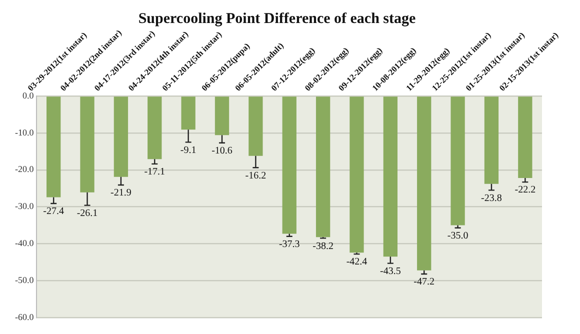 This screenshot has height=334, width=580. What do you see at coordinates (53, 212) in the screenshot?
I see `data-label: -27.4` at bounding box center [53, 212].